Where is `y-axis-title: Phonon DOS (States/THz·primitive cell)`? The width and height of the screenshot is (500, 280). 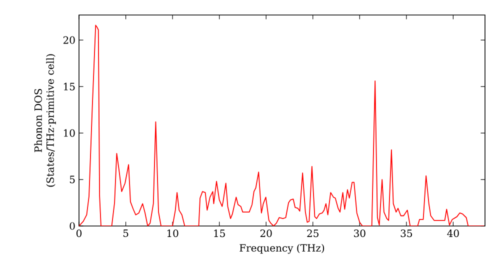
y-axis-title: Phonon DOS (States/THz·primitive cell) is located at coordinates (45, 120).